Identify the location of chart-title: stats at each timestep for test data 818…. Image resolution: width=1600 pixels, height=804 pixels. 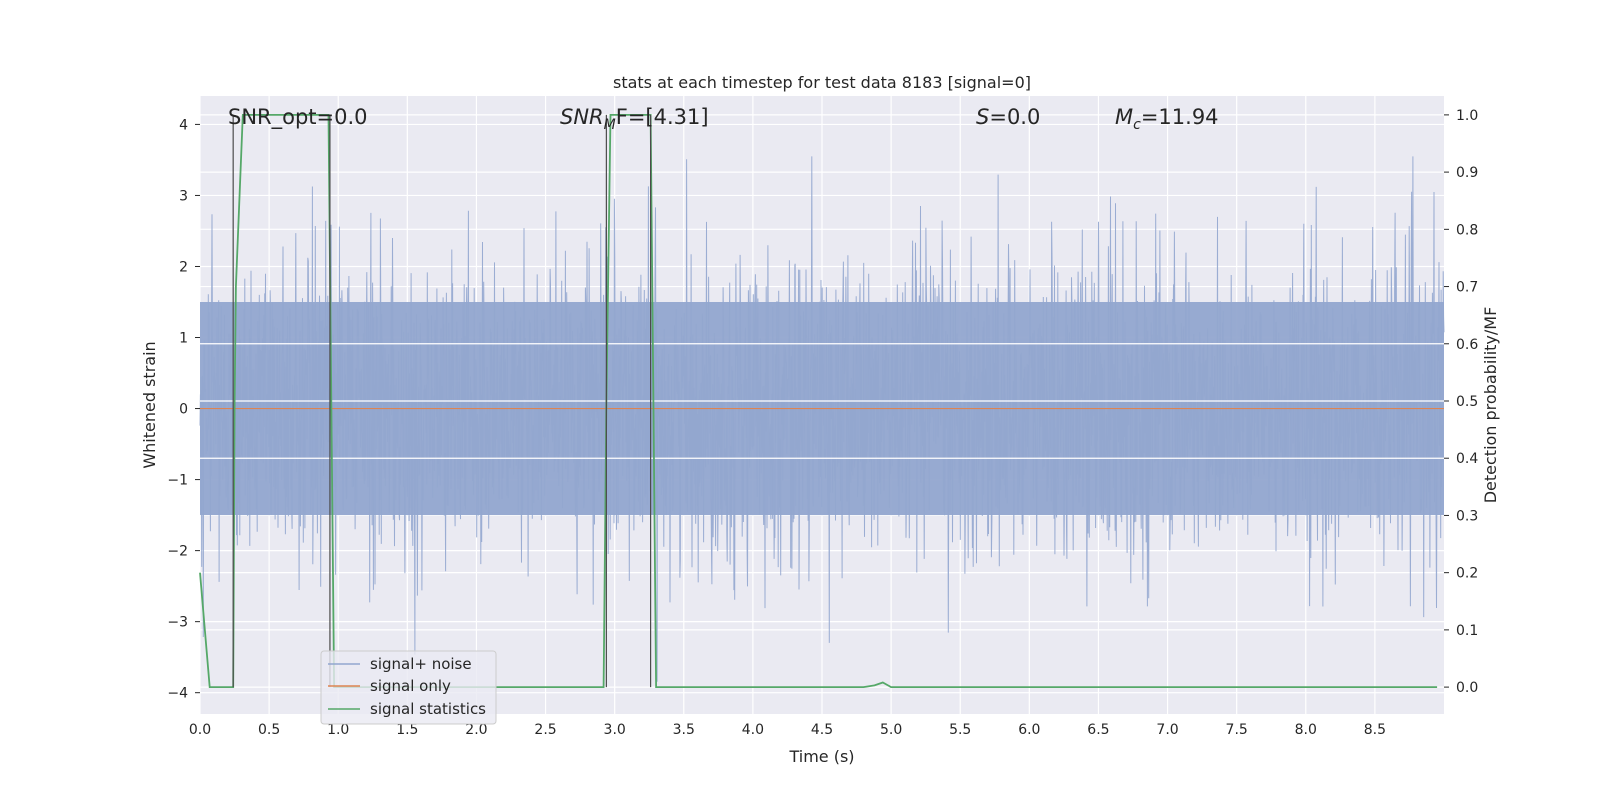
(822, 82).